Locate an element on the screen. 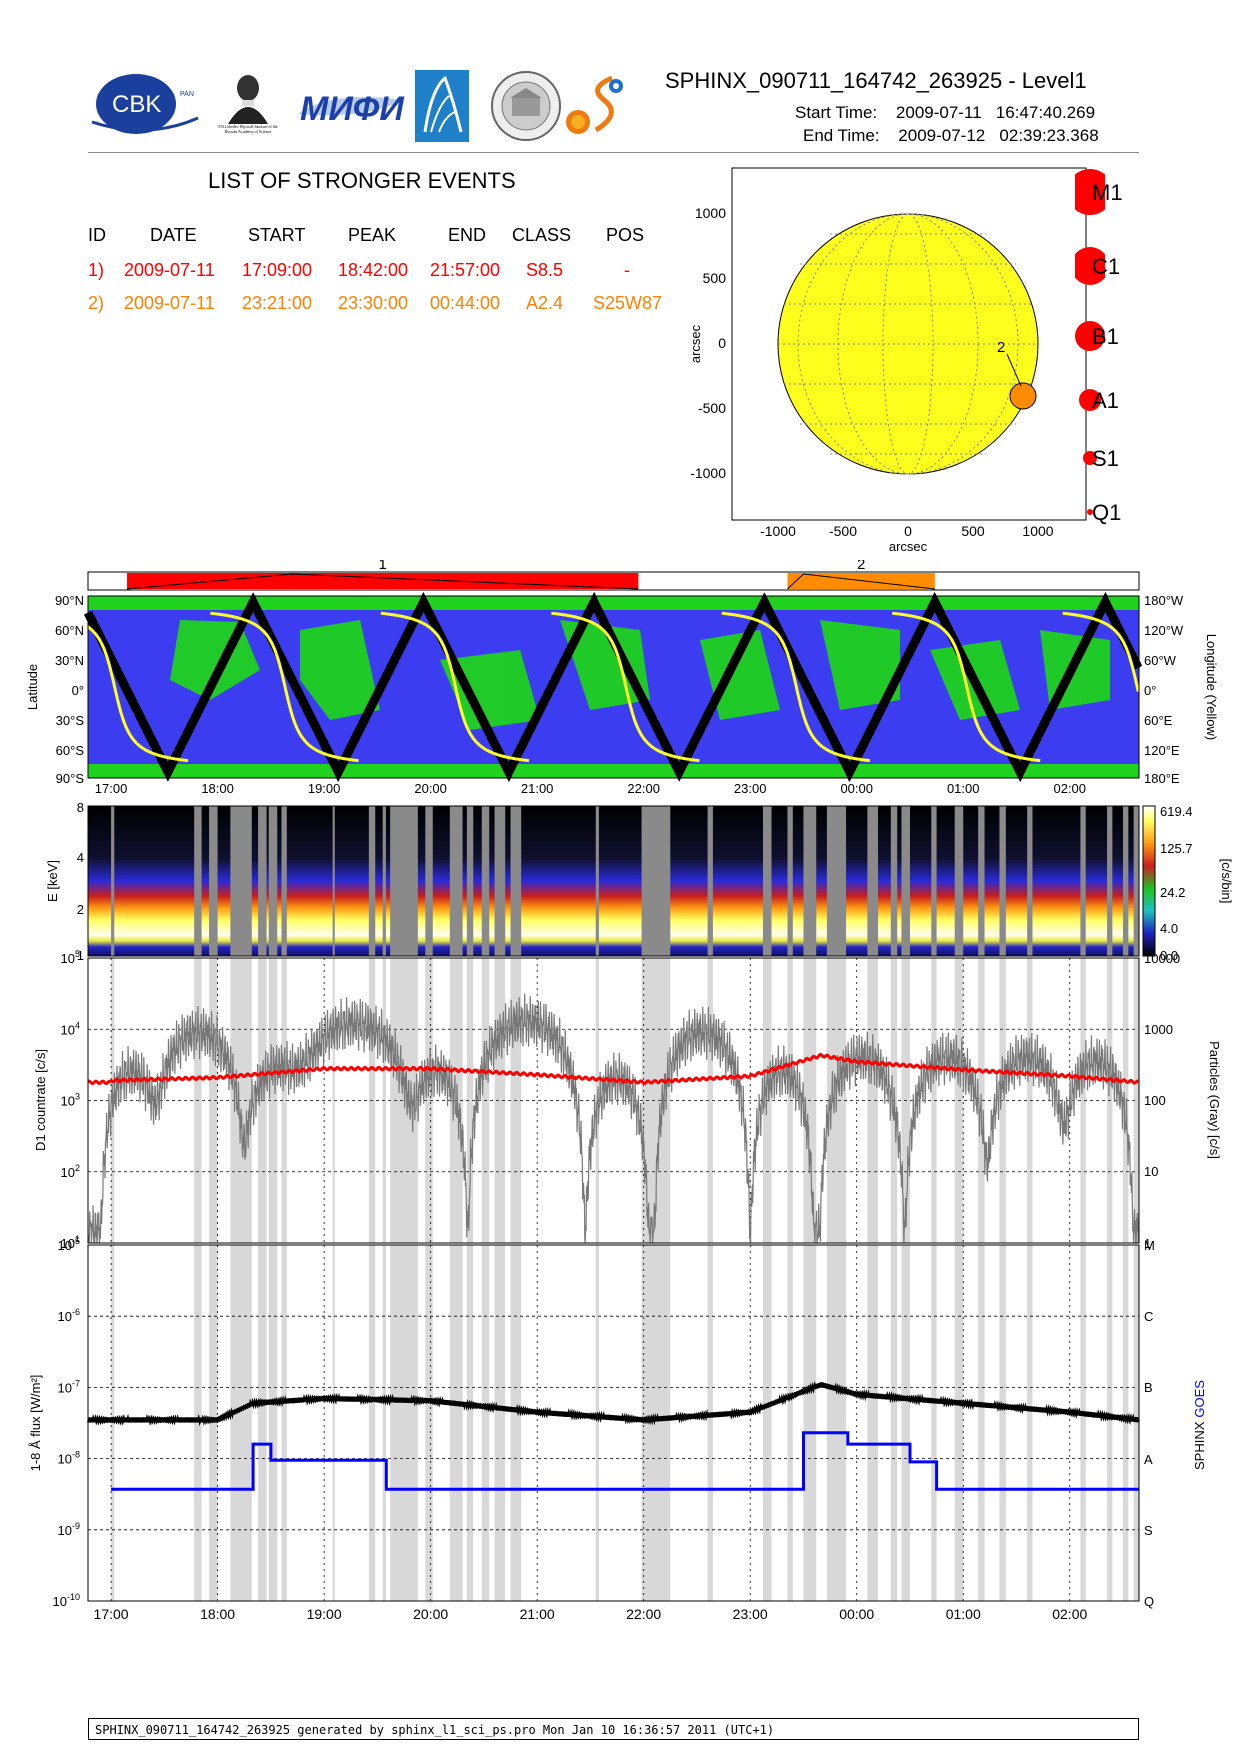  event-2-label: 2 is located at coordinates (1001, 347).